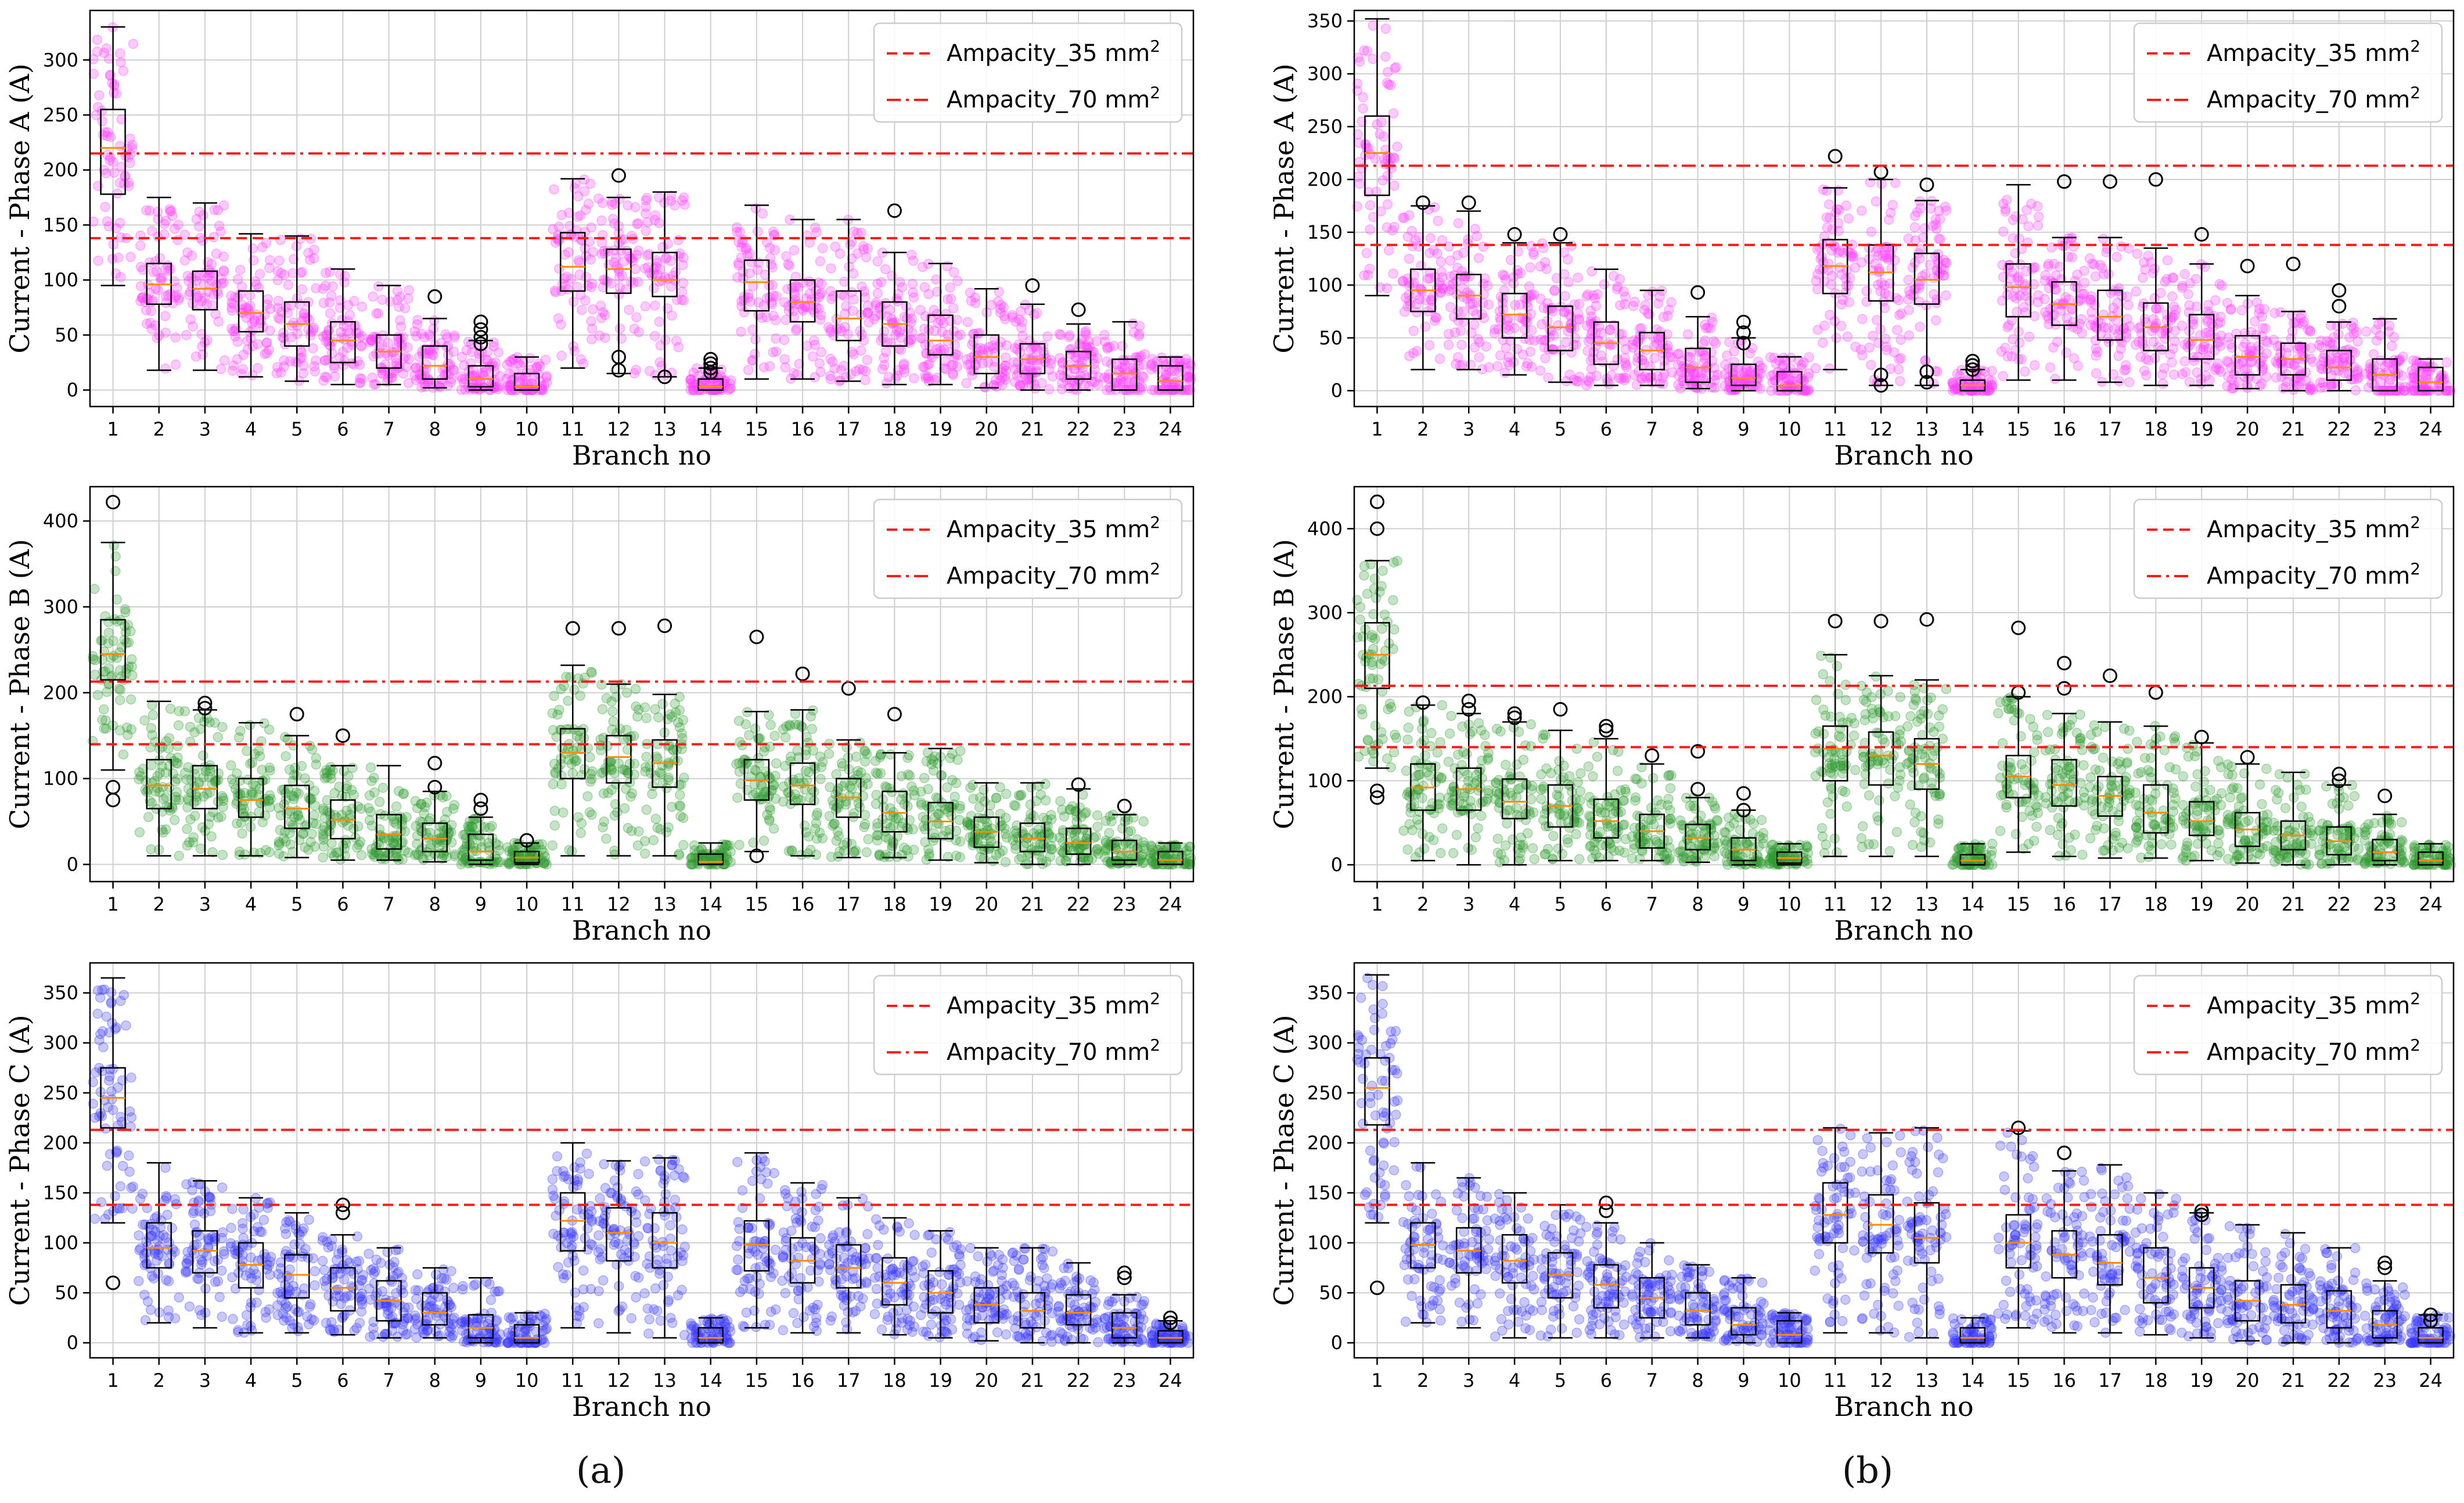 The width and height of the screenshot is (2464, 1503). What do you see at coordinates (481, 429) in the screenshot?
I see `x-tick-label: 9` at bounding box center [481, 429].